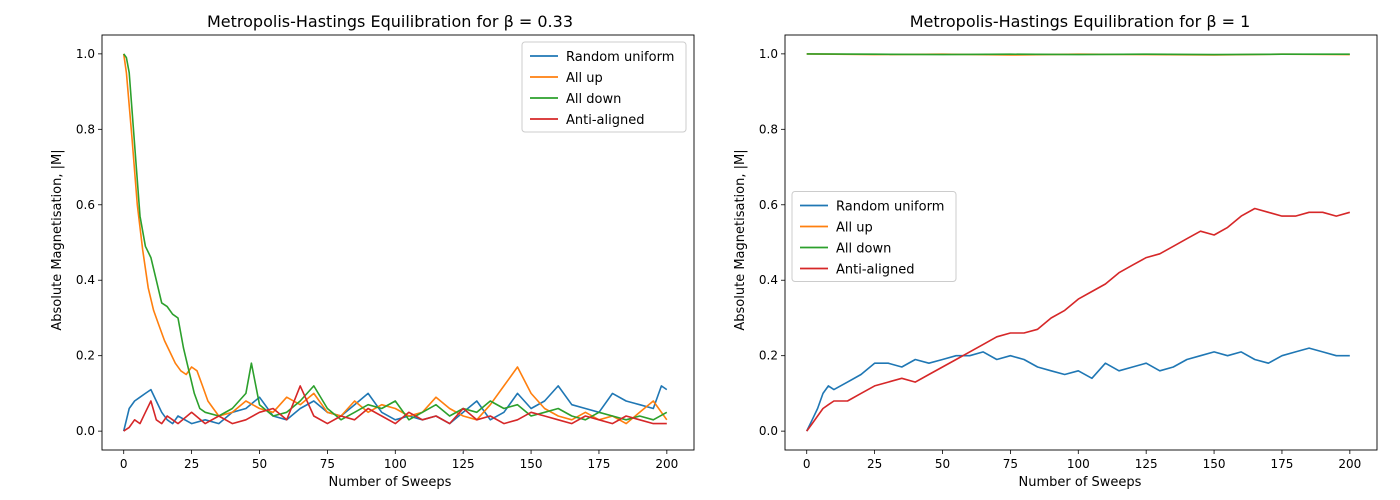  What do you see at coordinates (1077, 389) in the screenshot?
I see `series-line-random-uniform` at bounding box center [1077, 389].